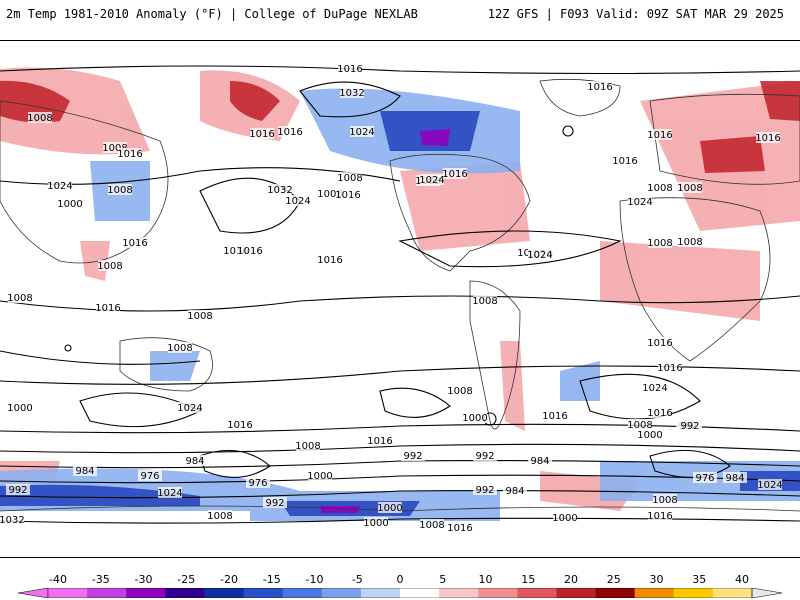  What do you see at coordinates (149, 476) in the screenshot?
I see `isobar-label: 976` at bounding box center [149, 476].